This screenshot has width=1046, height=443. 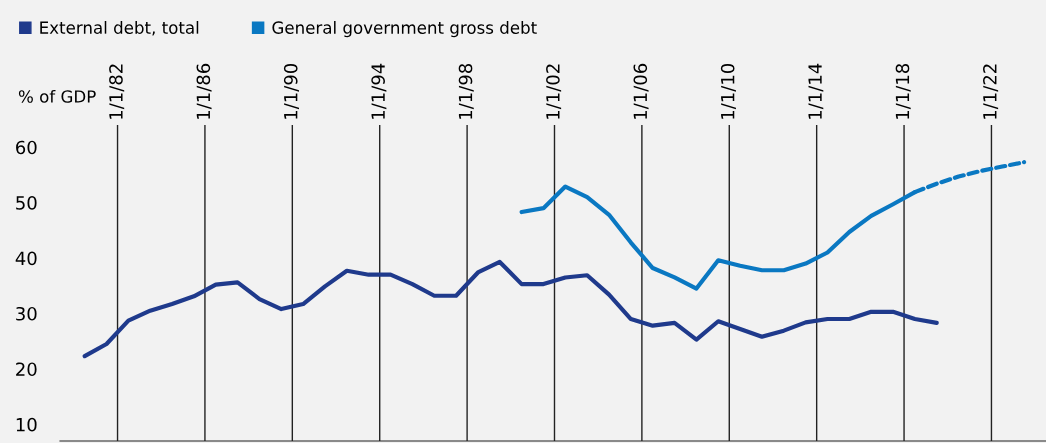 I want to click on x-tick-label: 1/1/82, so click(x=117, y=91).